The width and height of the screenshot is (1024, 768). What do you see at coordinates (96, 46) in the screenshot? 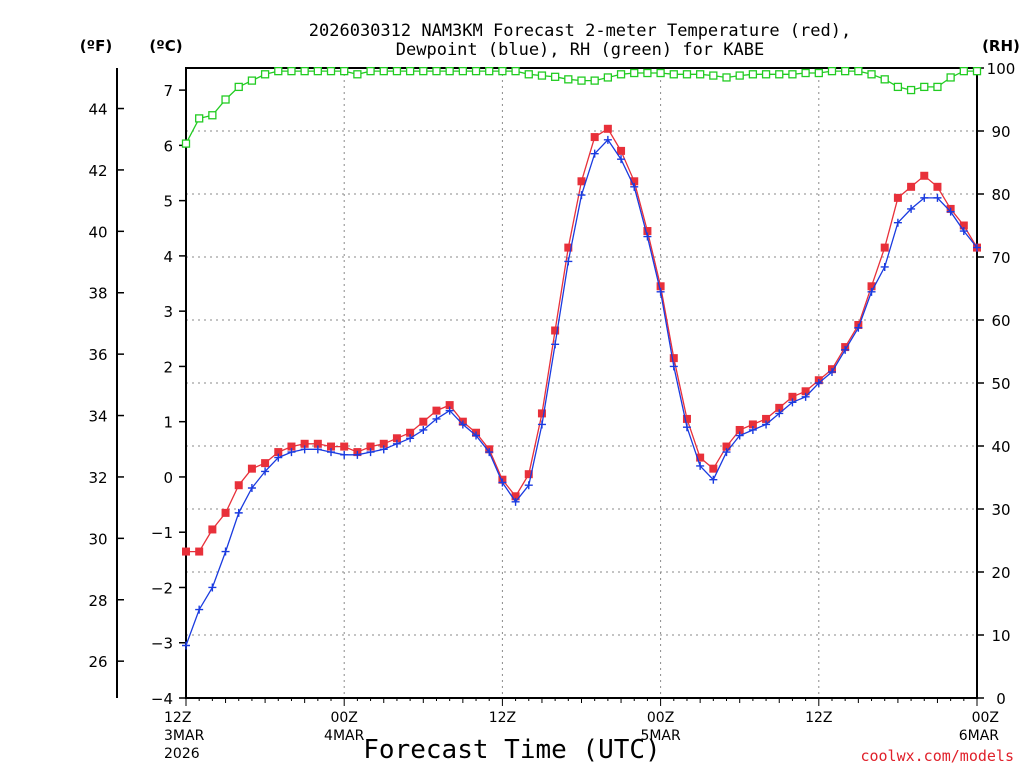
I see `fahrenheit-unit-label: (ºF)` at bounding box center [96, 46].